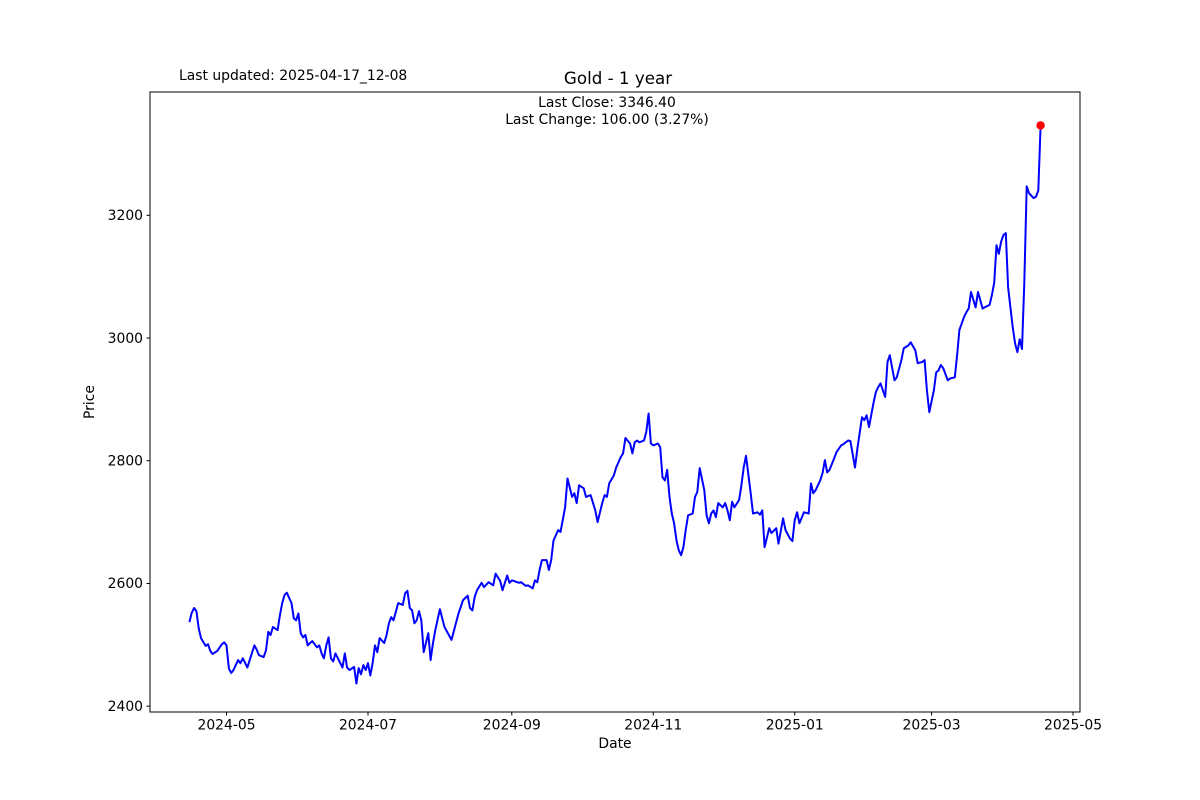  I want to click on x-tick-label: 2025-01, so click(795, 726).